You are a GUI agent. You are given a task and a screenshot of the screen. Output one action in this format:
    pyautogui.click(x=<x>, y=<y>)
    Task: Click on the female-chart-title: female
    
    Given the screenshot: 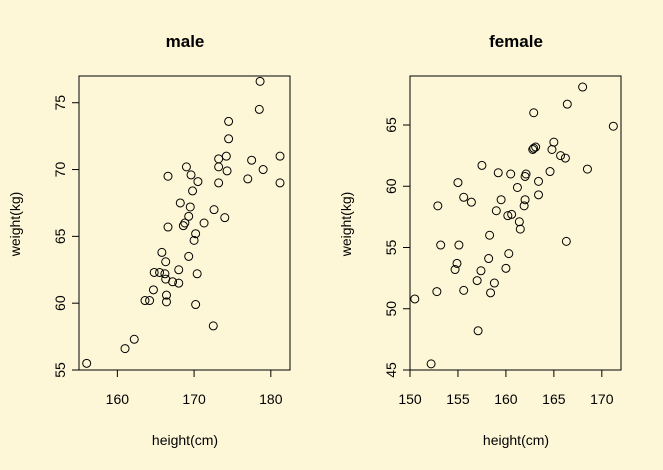 What is the action you would take?
    pyautogui.click(x=516, y=41)
    